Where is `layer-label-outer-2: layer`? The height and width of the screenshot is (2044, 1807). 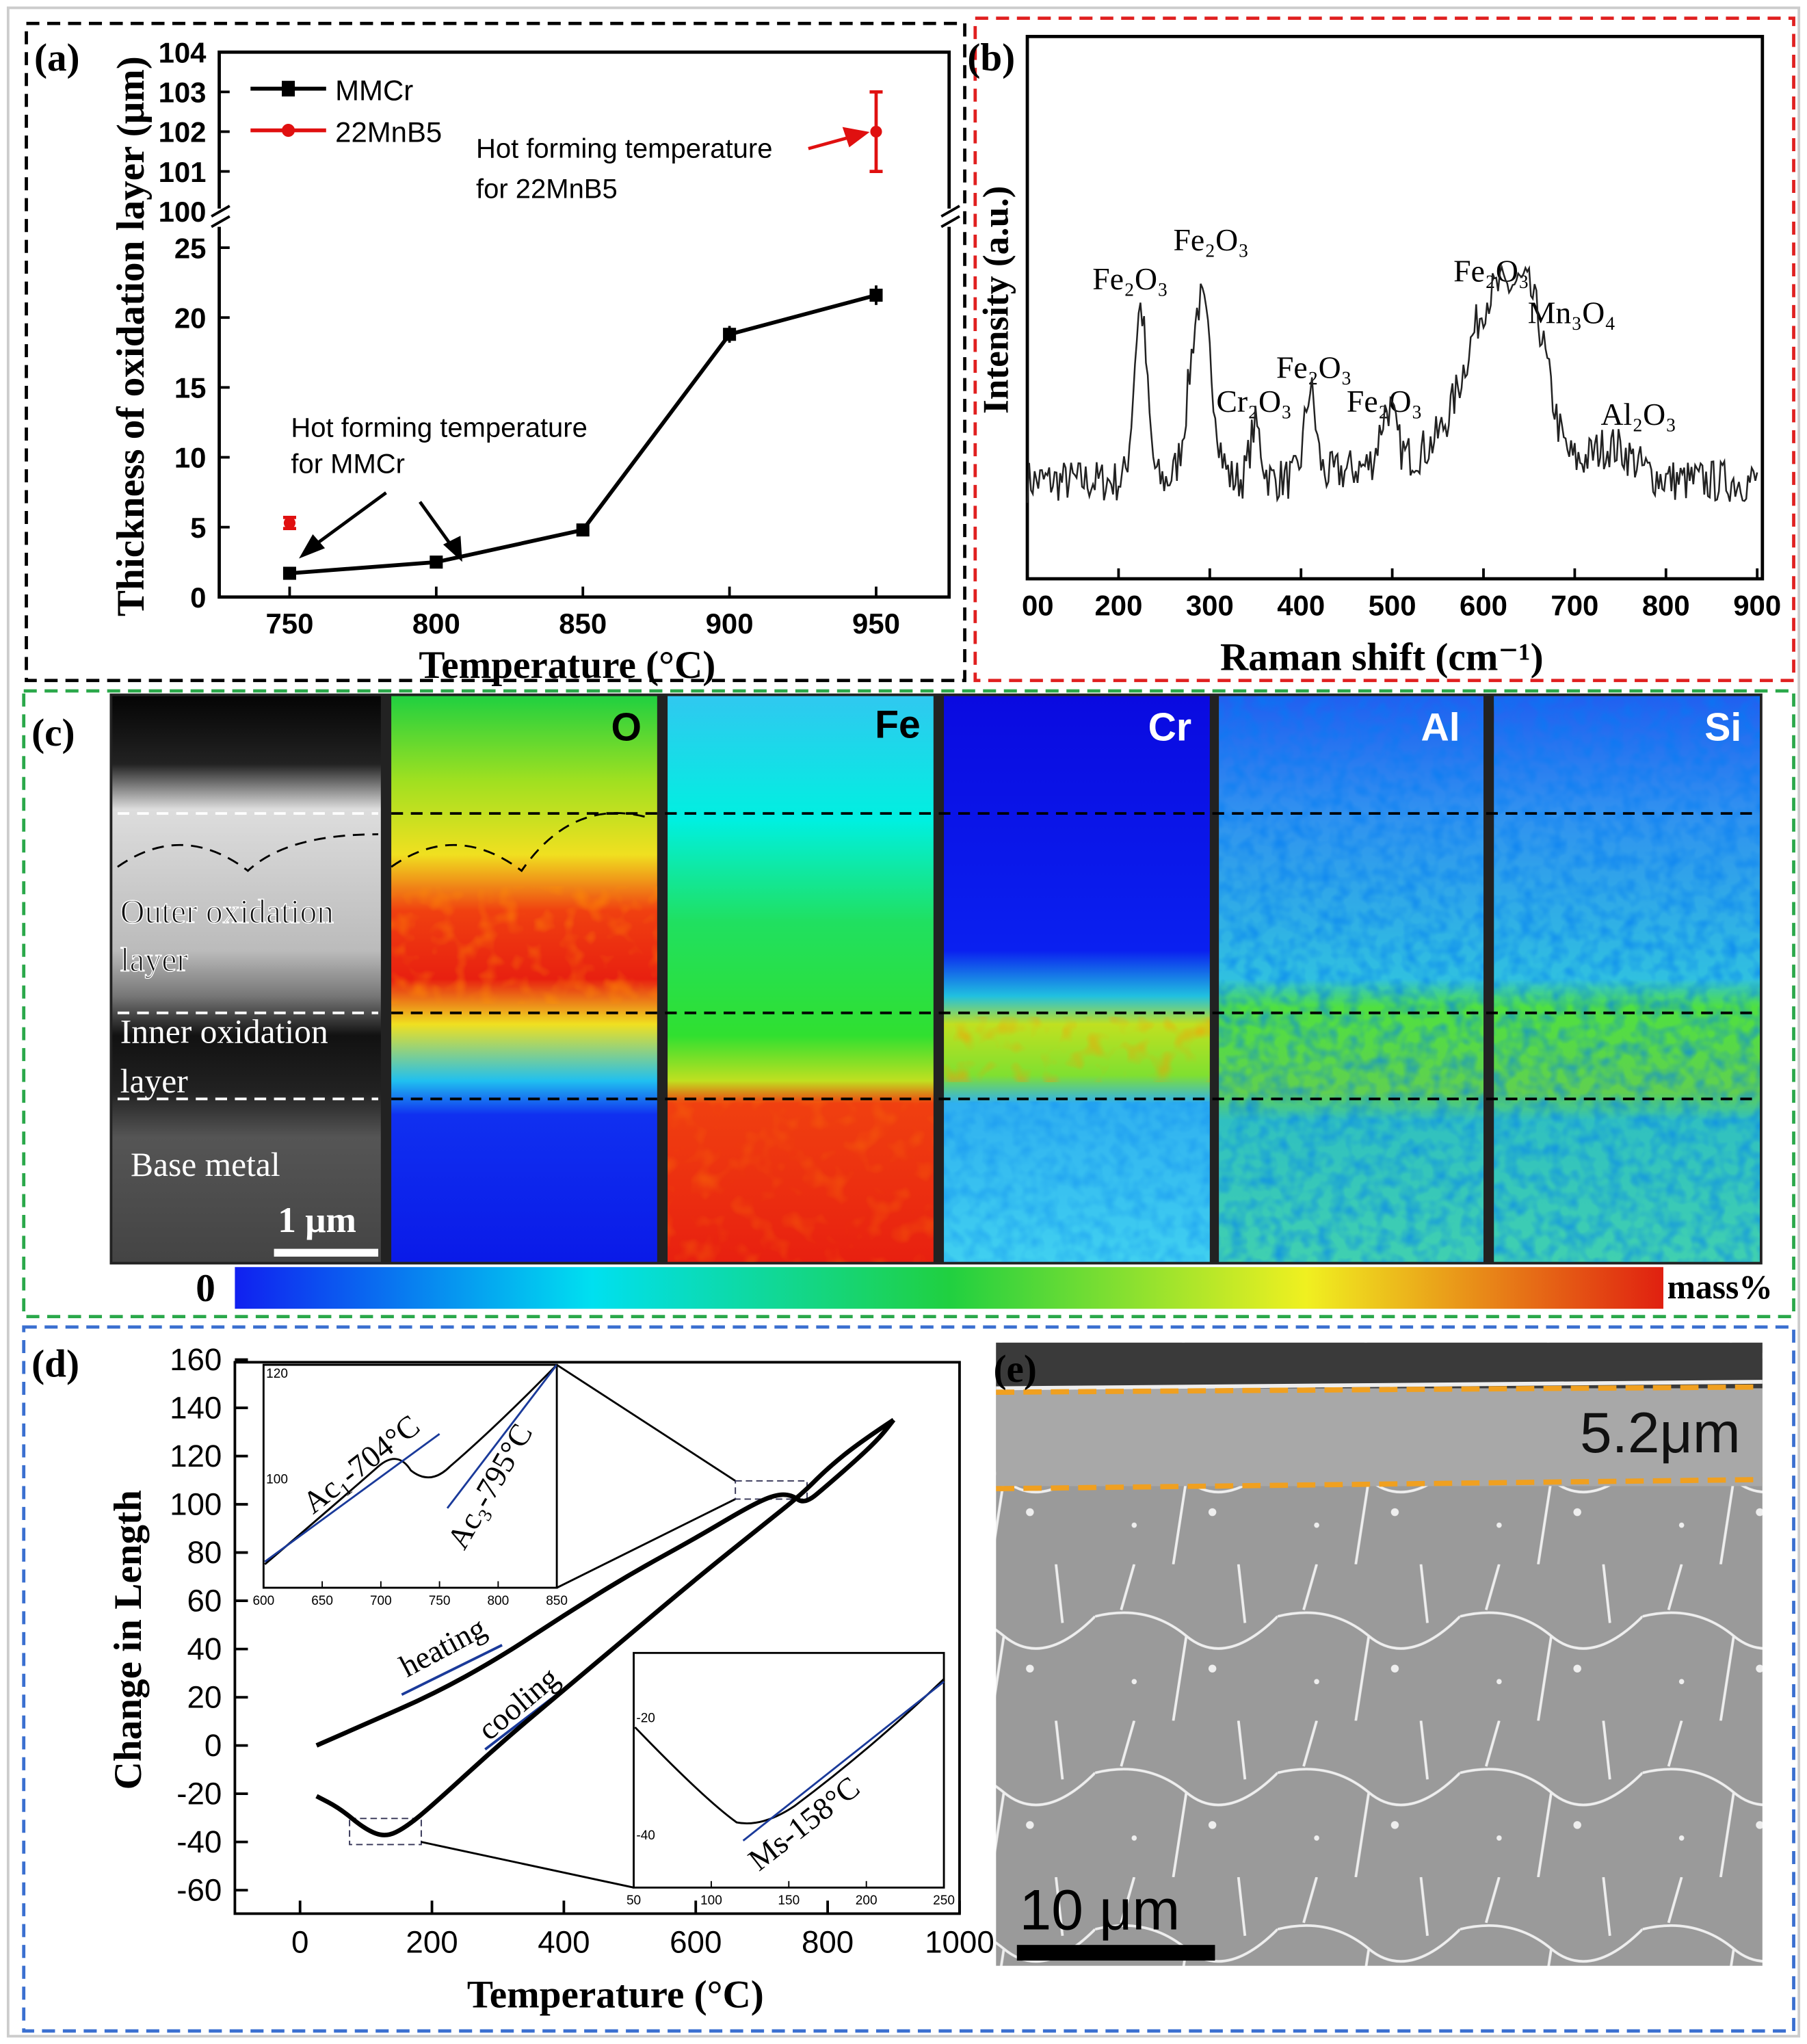
layer-label-outer-2: layer is located at coordinates (154, 960).